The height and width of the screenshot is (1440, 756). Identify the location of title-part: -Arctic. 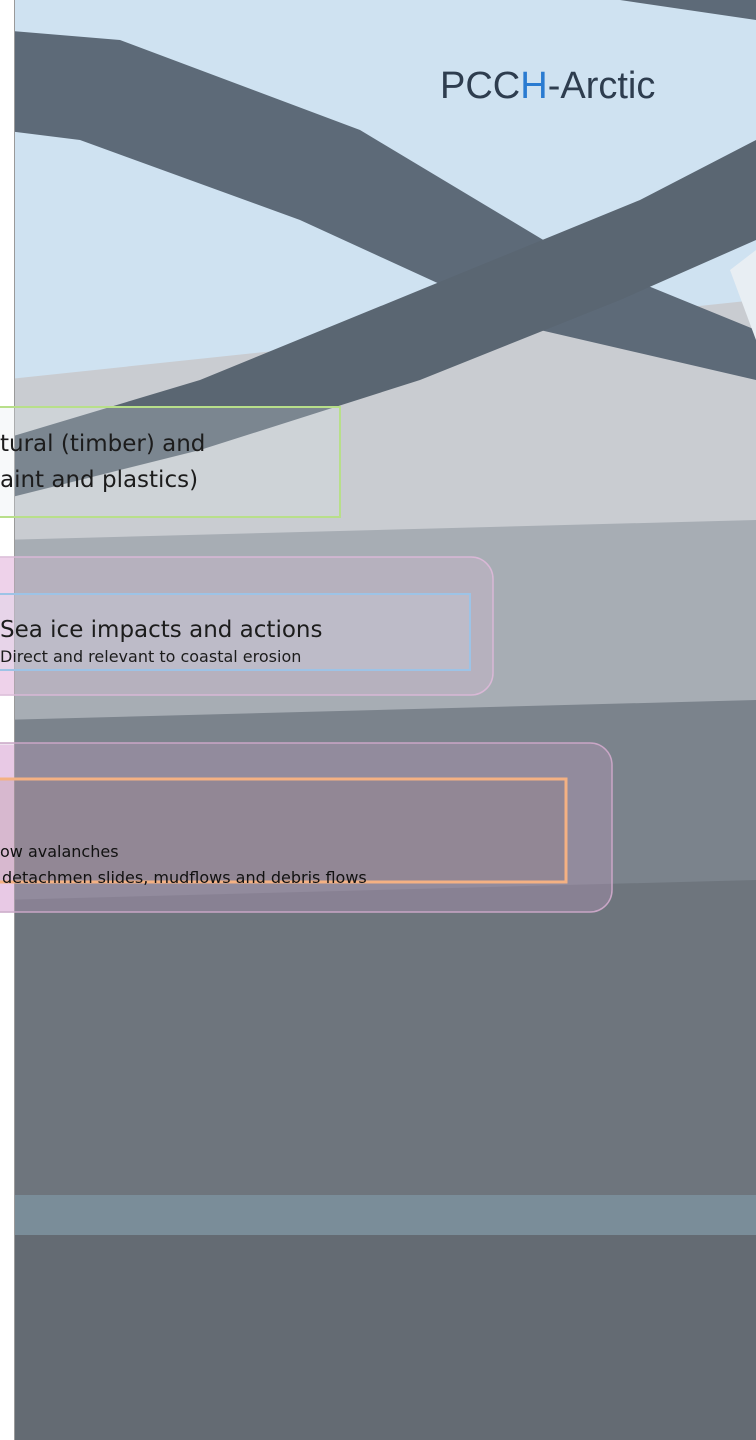
(602, 86).